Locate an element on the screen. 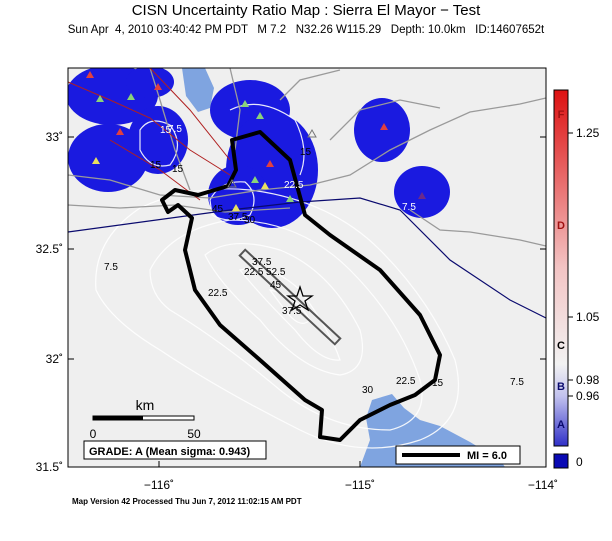 This screenshot has height=541, width=612. colorbar-value: 0.98 is located at coordinates (588, 380).